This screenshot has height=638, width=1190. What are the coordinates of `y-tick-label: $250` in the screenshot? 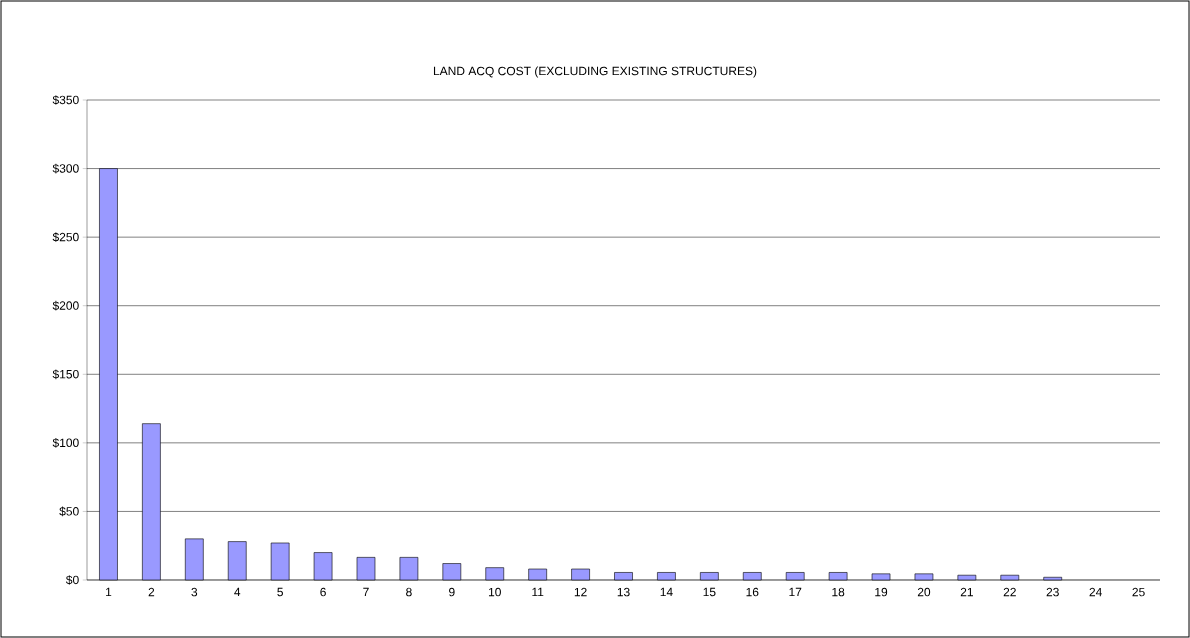 It's located at (65, 237).